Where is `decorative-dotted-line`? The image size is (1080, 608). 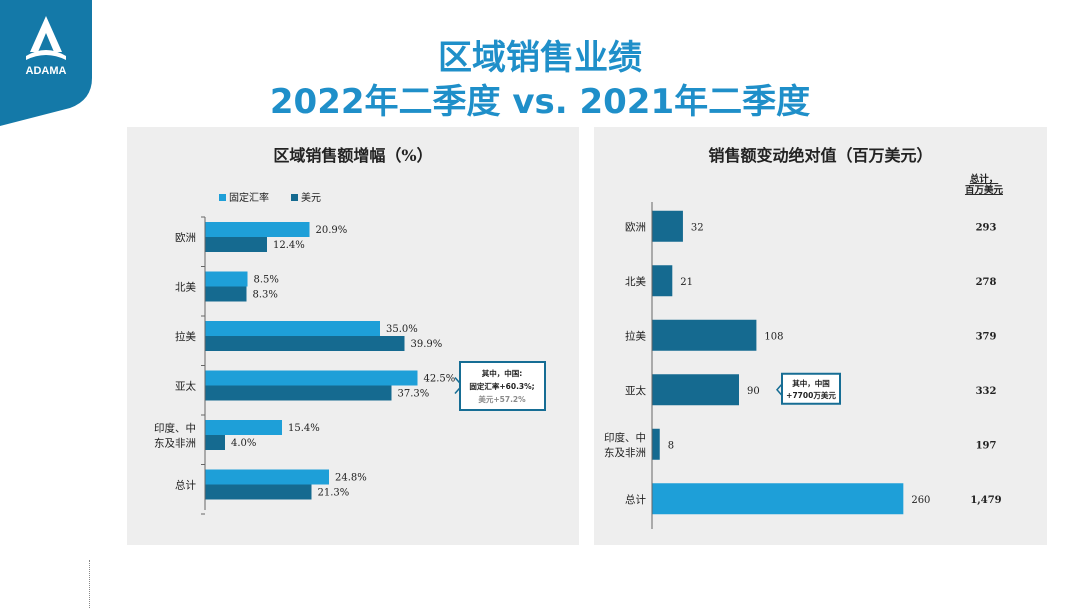 decorative-dotted-line is located at coordinates (89, 584).